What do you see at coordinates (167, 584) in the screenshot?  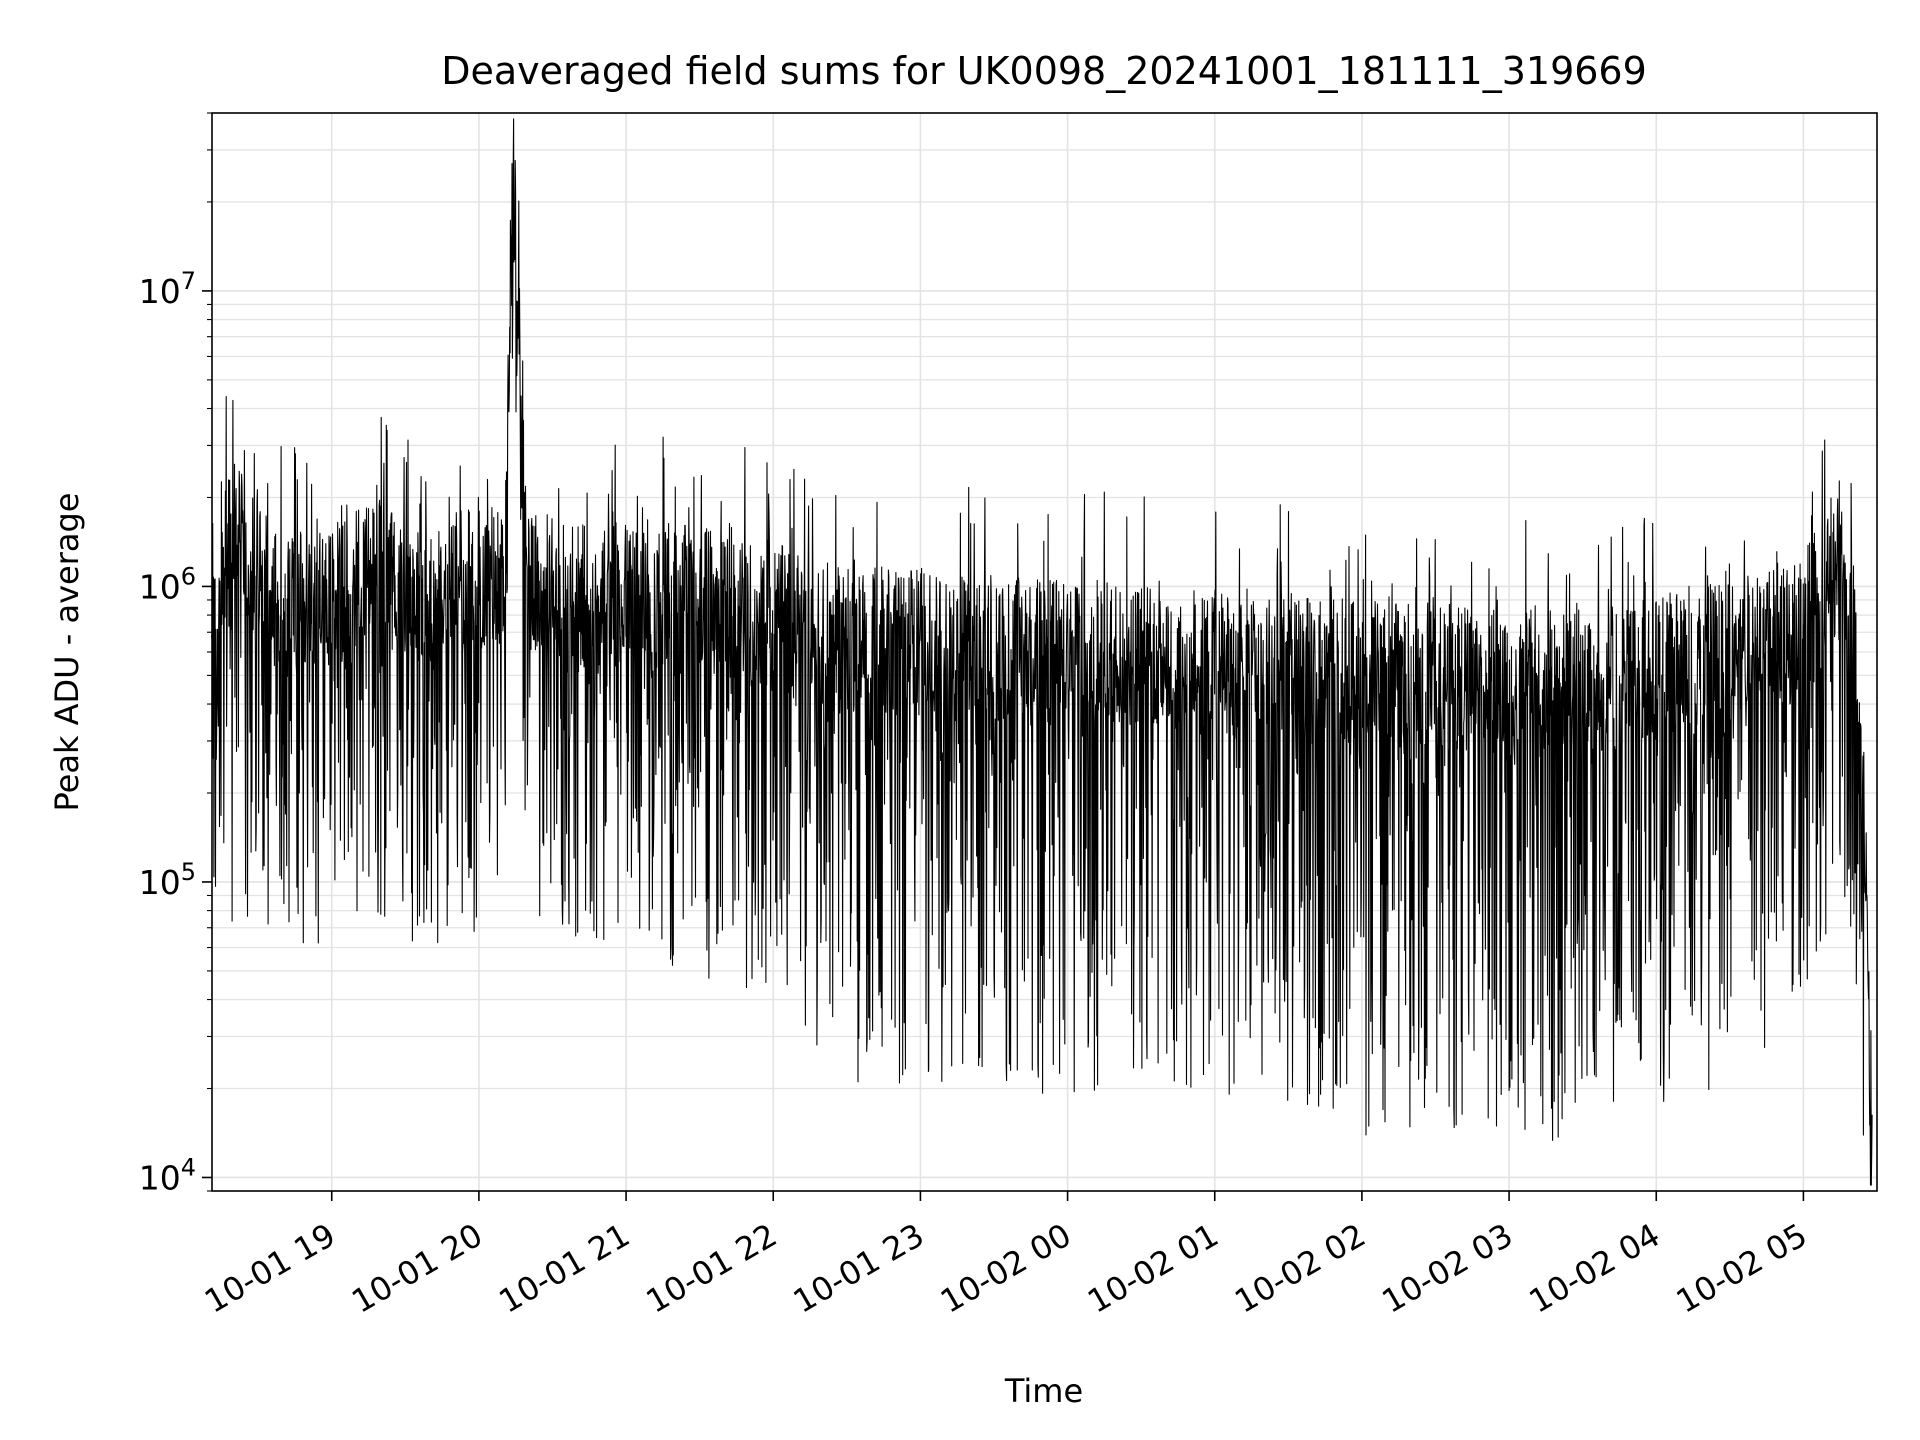 I see `y-tick-label: 10⁶` at bounding box center [167, 584].